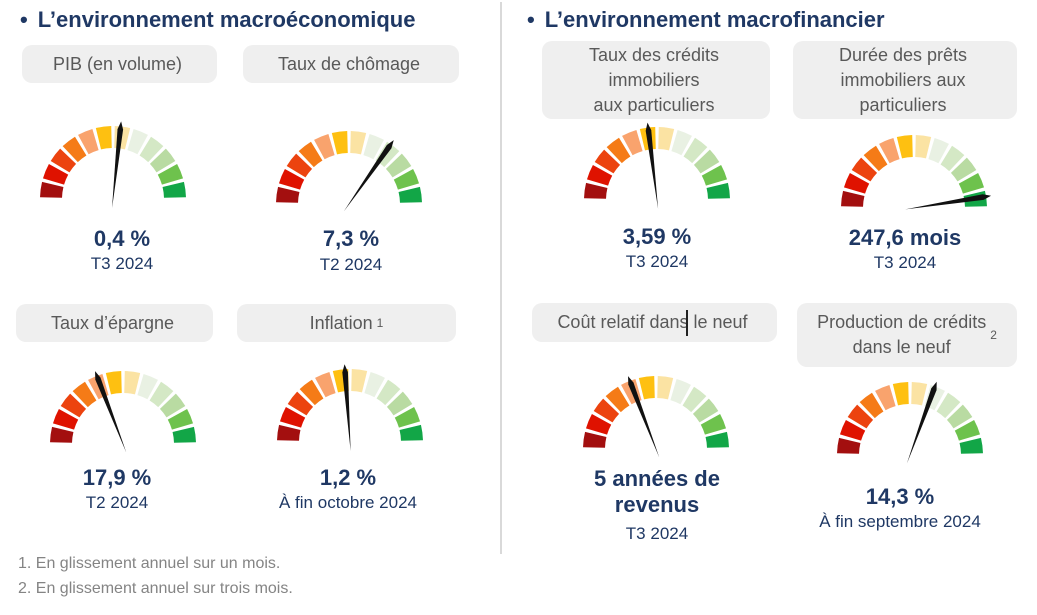 The width and height of the screenshot is (1037, 615). Describe the element at coordinates (341, 322) in the screenshot. I see `indicator-label: Inflation` at that location.